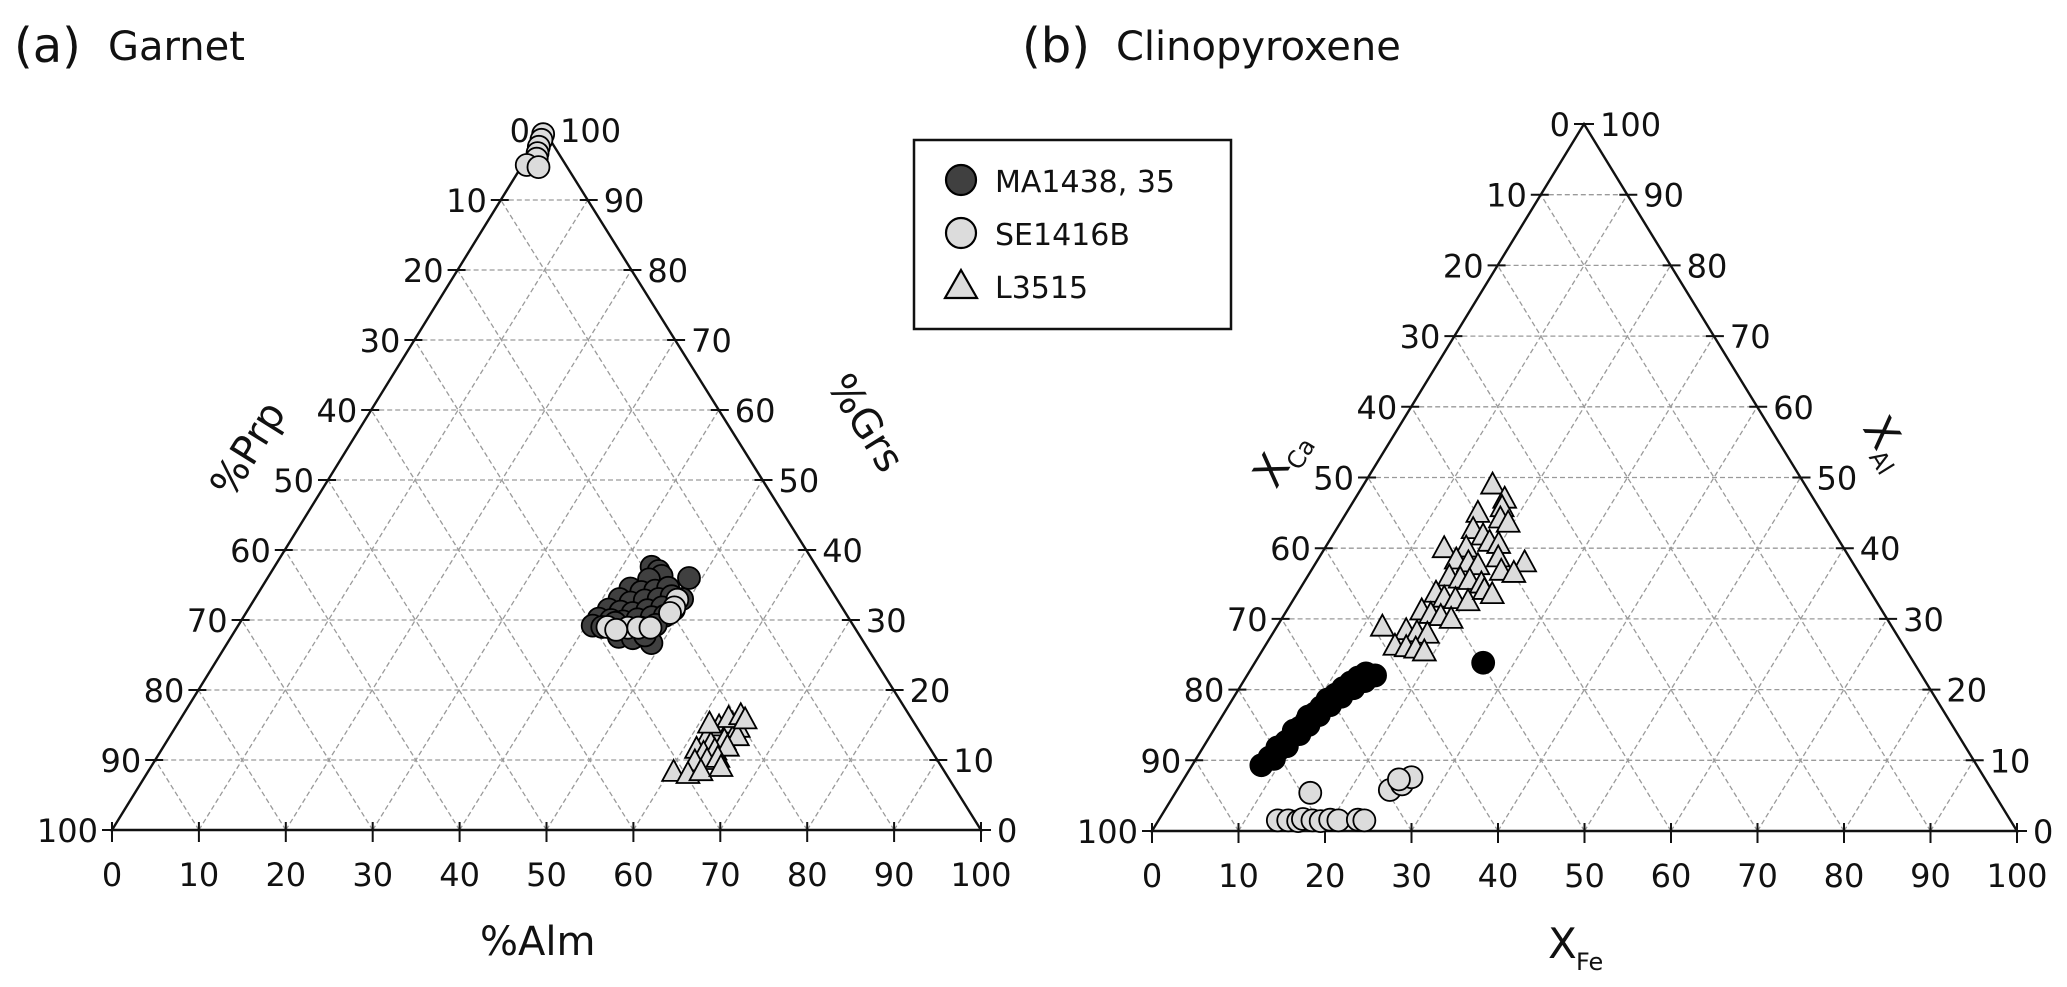 This screenshot has height=987, width=2067. I want to click on legend-marker-se1416b, so click(961, 233).